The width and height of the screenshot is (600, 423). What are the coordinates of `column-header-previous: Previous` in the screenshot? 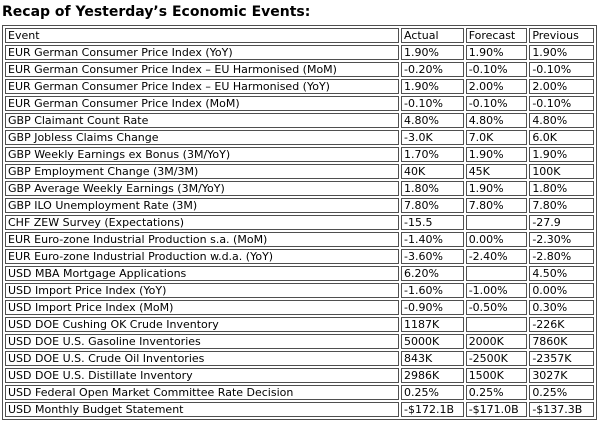 It's located at (561, 35).